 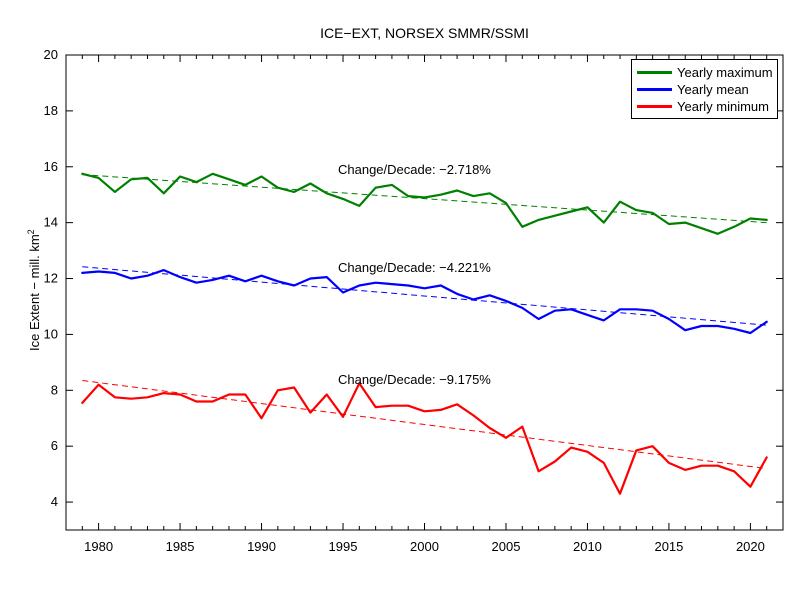 I want to click on trend-line-yearly-maximum, so click(x=424, y=199).